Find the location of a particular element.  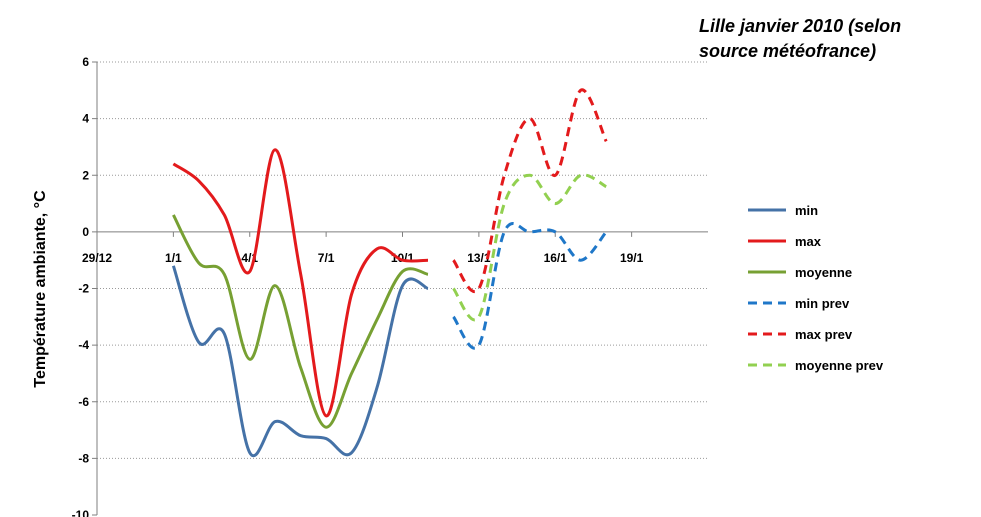

y-axis-ticks: -10 -8 -6 -4 -2 0 2 4 6 is located at coordinates (84, 286).